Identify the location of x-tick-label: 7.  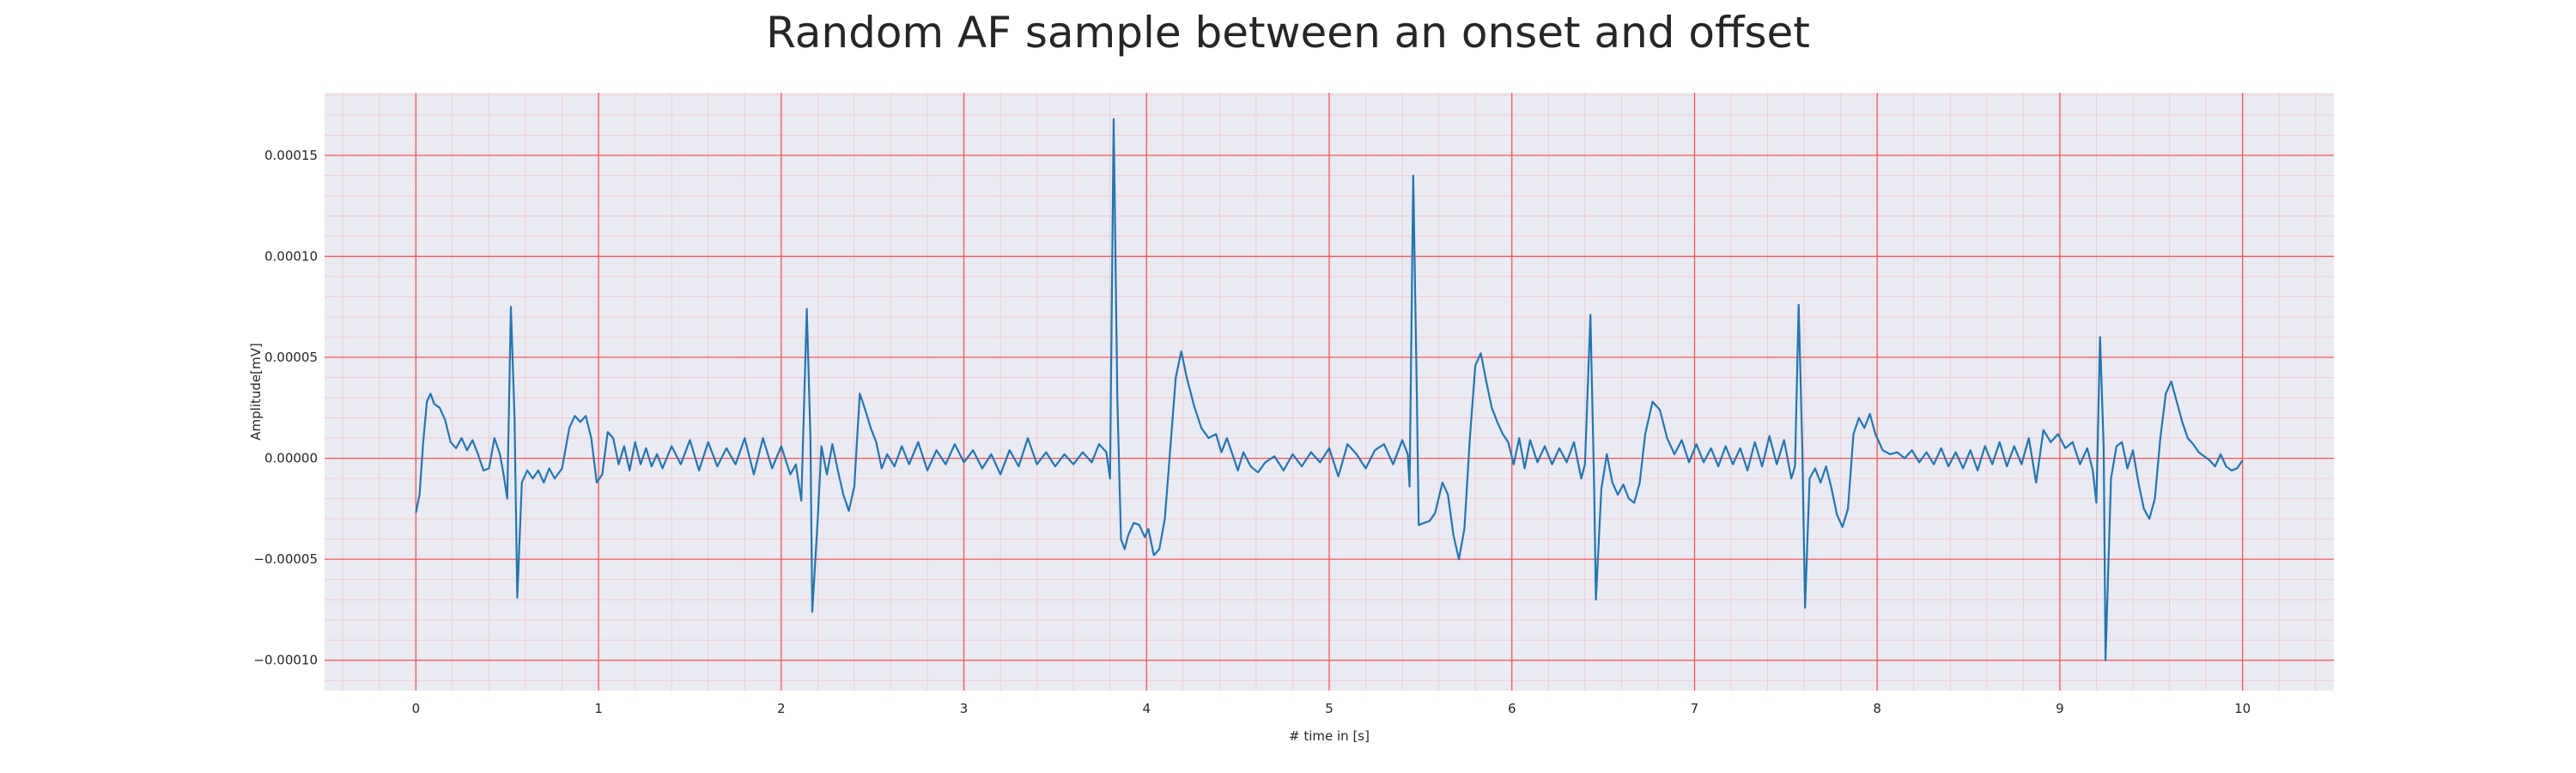
(1695, 708).